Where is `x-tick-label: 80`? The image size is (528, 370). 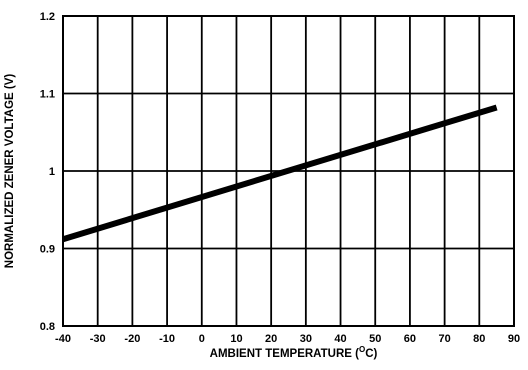
x-tick-label: 80 is located at coordinates (479, 339).